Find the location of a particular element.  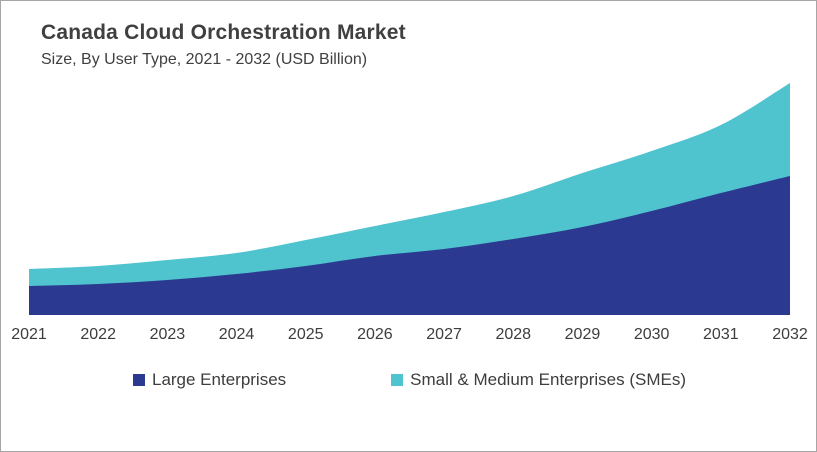

legend-swatch-smes-icon is located at coordinates (397, 380).